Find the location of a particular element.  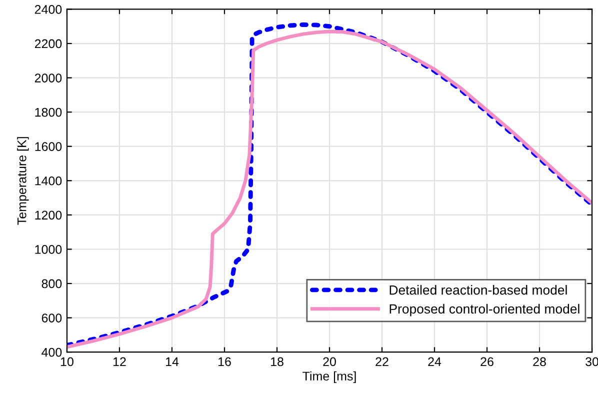

y-axis-title: Temperature [K] is located at coordinates (23, 181).